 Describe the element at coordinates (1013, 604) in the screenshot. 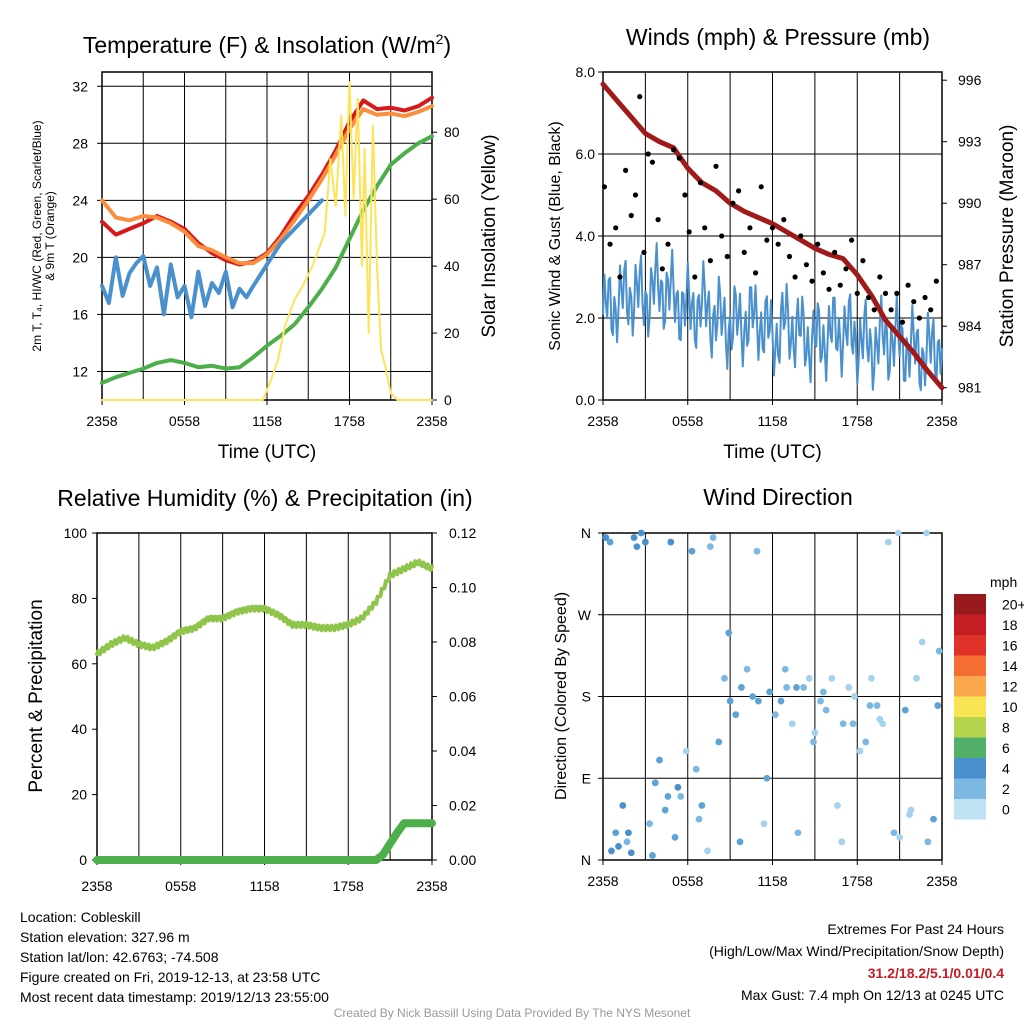

I see `legend-label: 20+` at that location.